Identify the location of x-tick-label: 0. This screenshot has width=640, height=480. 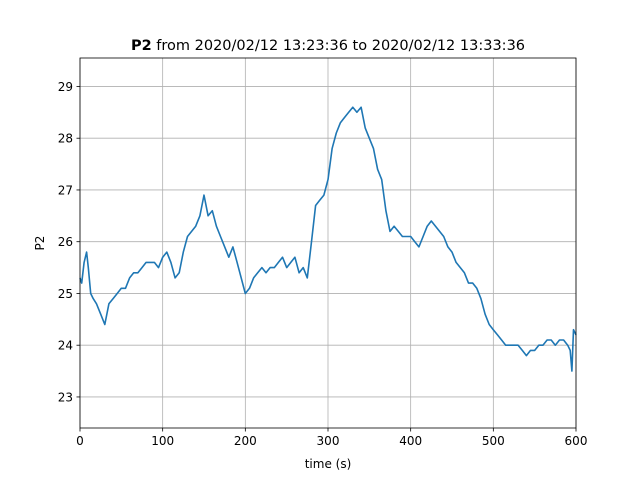
(80, 441).